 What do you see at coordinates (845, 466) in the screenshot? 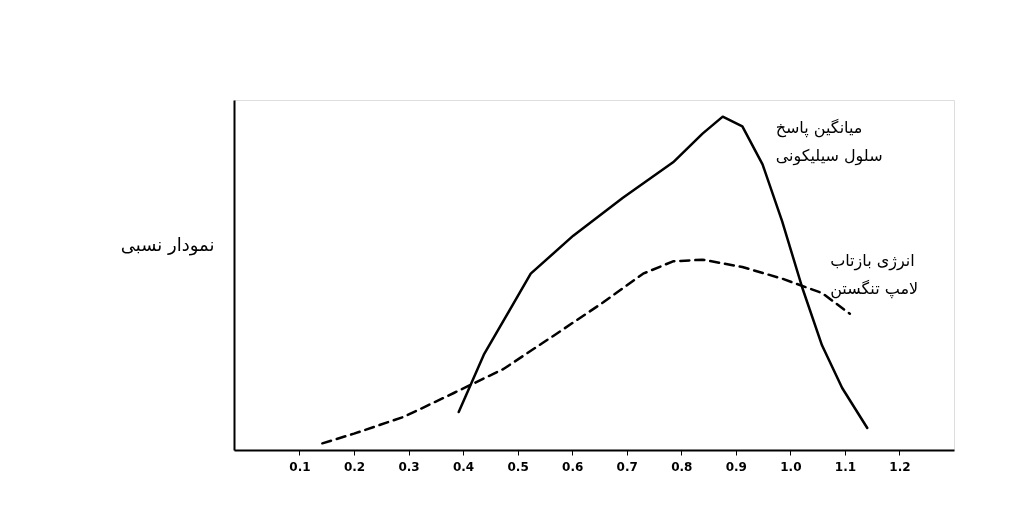
I see `x-tick-label: 1.1` at bounding box center [845, 466].